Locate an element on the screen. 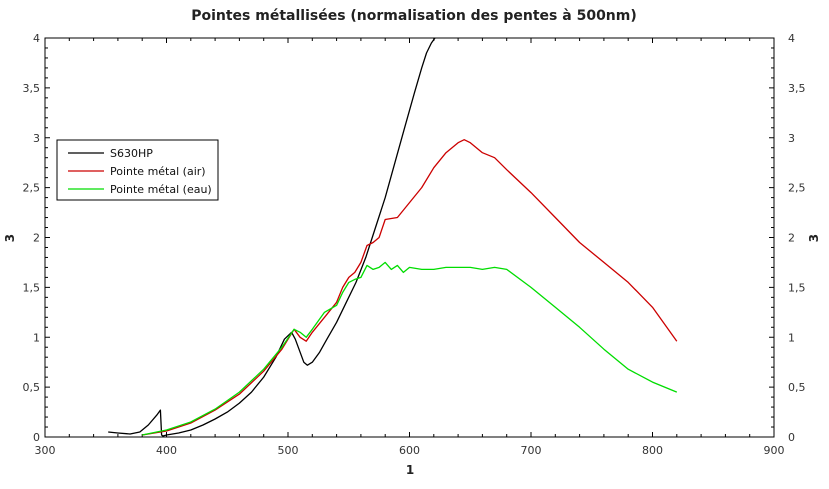  y-tick-label: 0,5 is located at coordinates (32, 387).